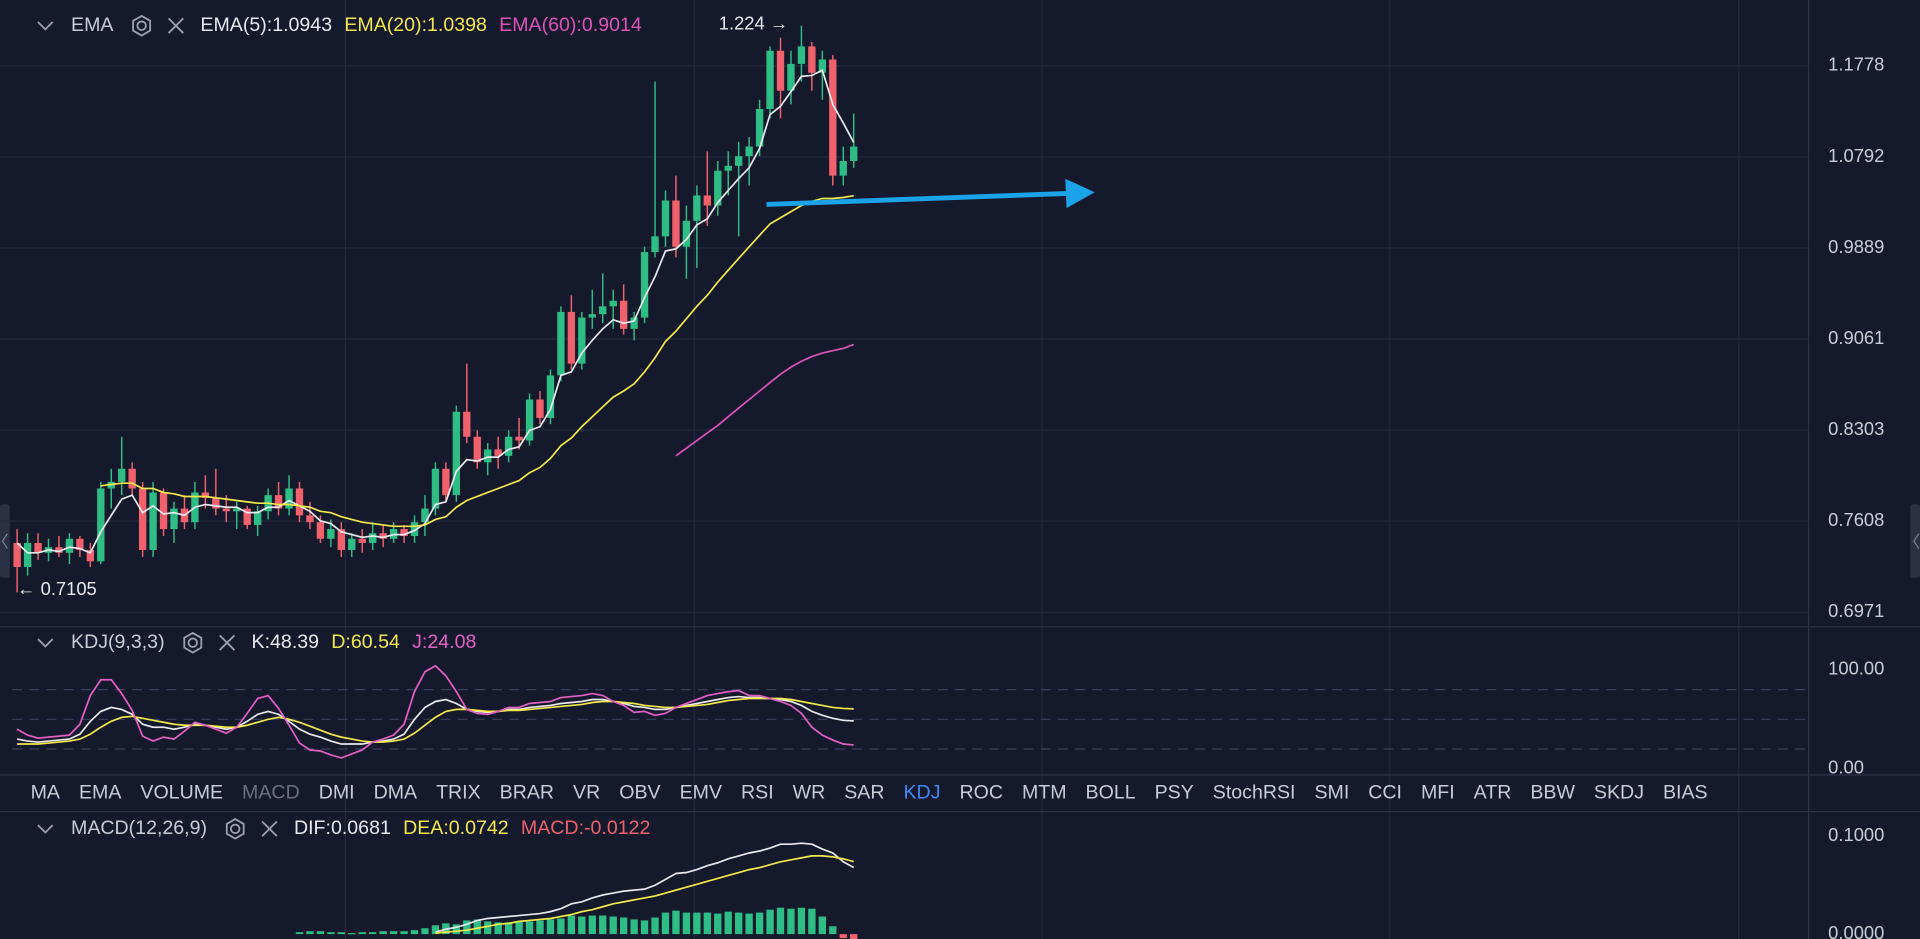  What do you see at coordinates (864, 792) in the screenshot?
I see `indicator-tab: SAR` at bounding box center [864, 792].